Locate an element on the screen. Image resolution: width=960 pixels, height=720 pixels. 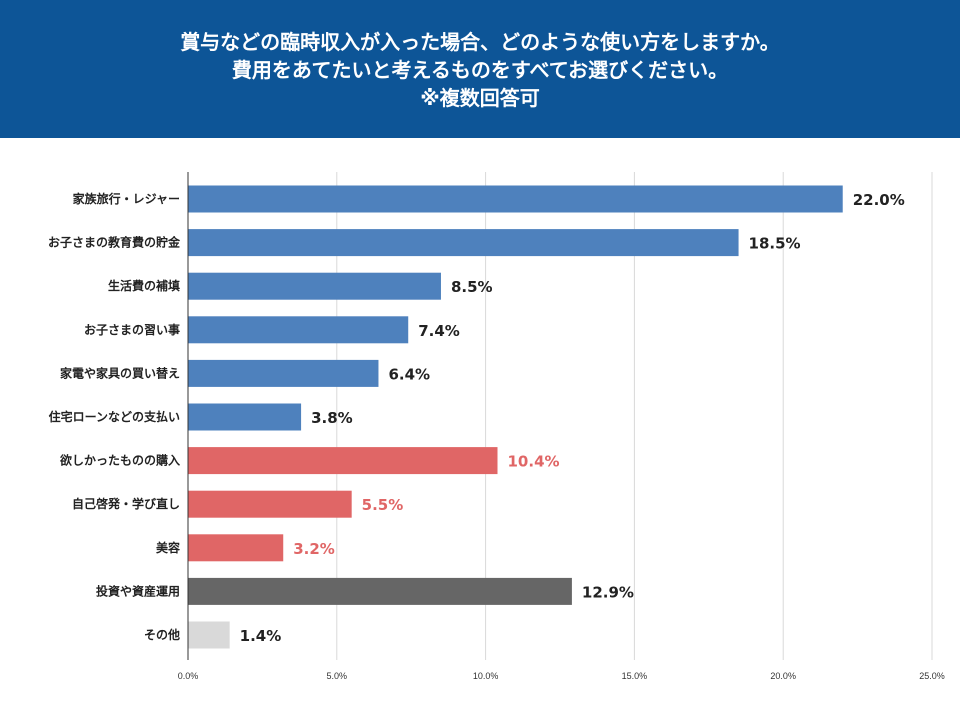
value-label: 5.5% is located at coordinates (383, 505).